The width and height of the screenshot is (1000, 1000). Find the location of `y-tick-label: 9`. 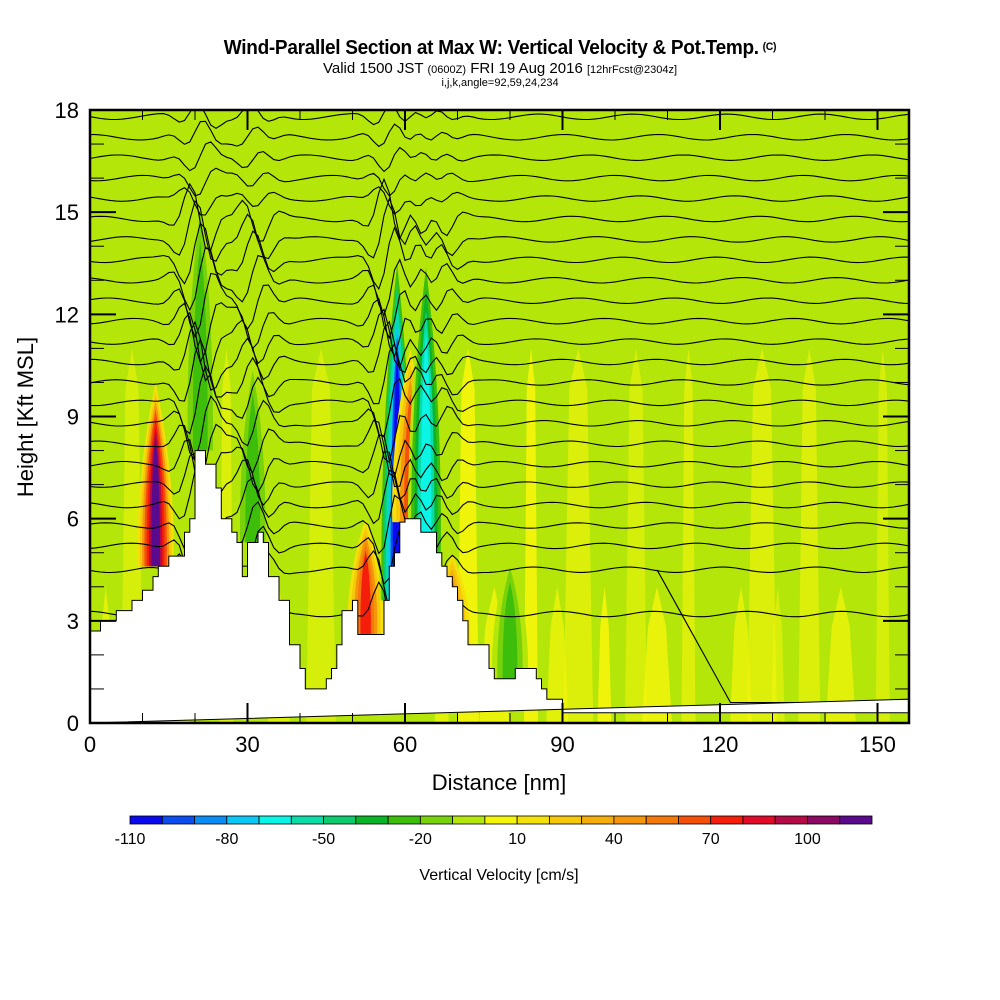

y-tick-label: 9 is located at coordinates (73, 417).